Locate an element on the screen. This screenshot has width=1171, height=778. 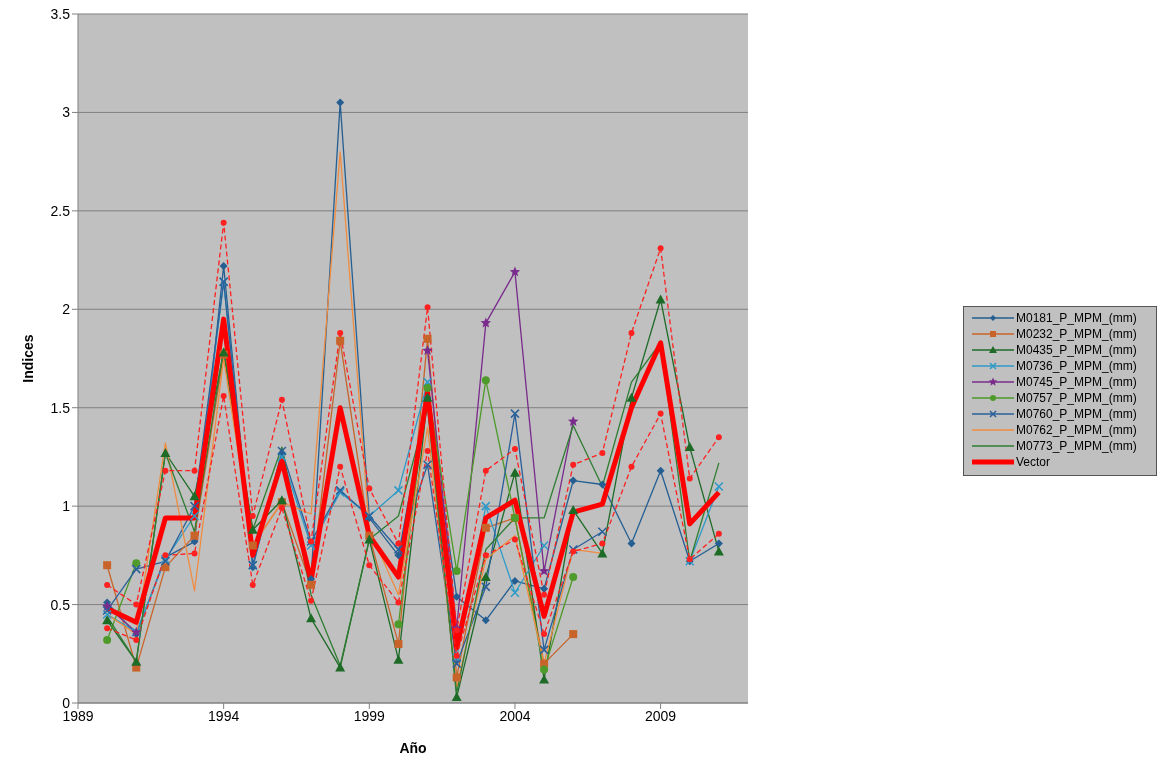
legend-label: M0745_P_MPM_(mm) is located at coordinates (1077, 381).